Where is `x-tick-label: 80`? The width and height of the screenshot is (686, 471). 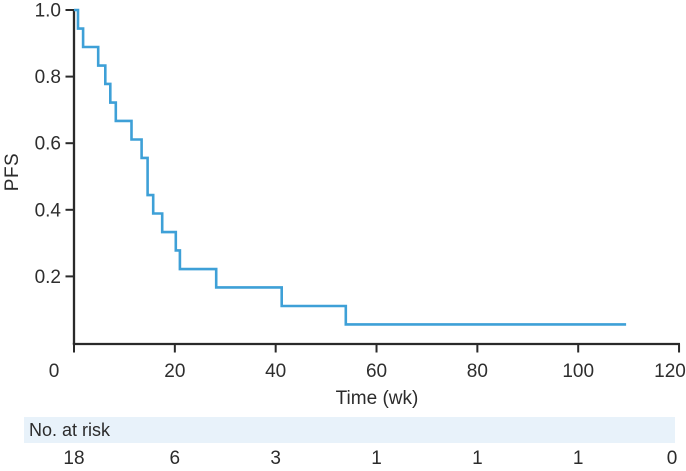 x-tick-label: 80 is located at coordinates (477, 371).